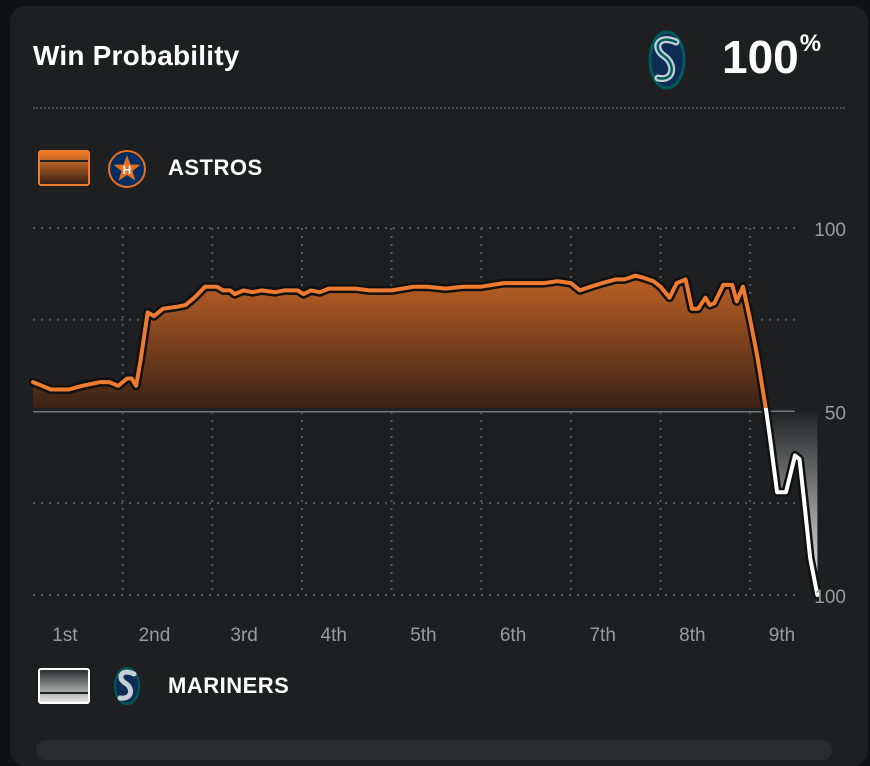  Describe the element at coordinates (835, 414) in the screenshot. I see `y-tick-label: 50` at that location.